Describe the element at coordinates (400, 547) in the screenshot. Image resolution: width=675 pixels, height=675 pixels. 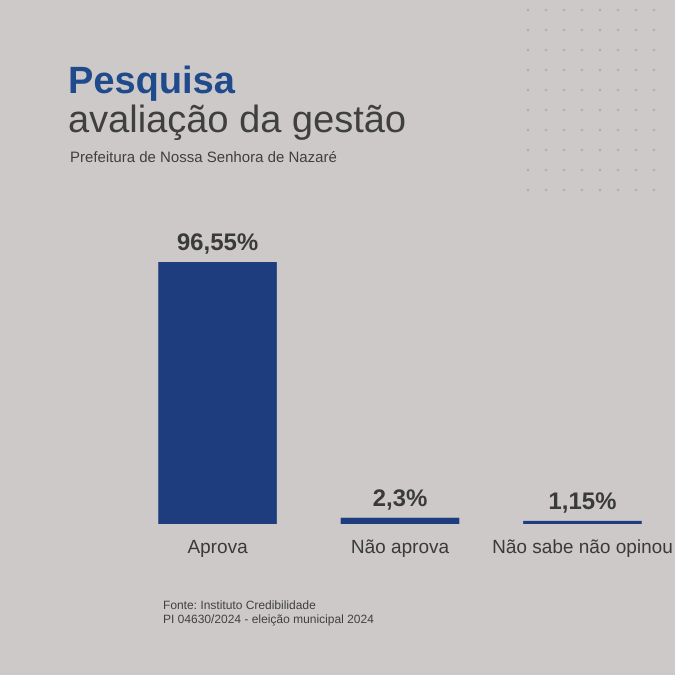
I see `x-tick-label: Não aprova` at that location.